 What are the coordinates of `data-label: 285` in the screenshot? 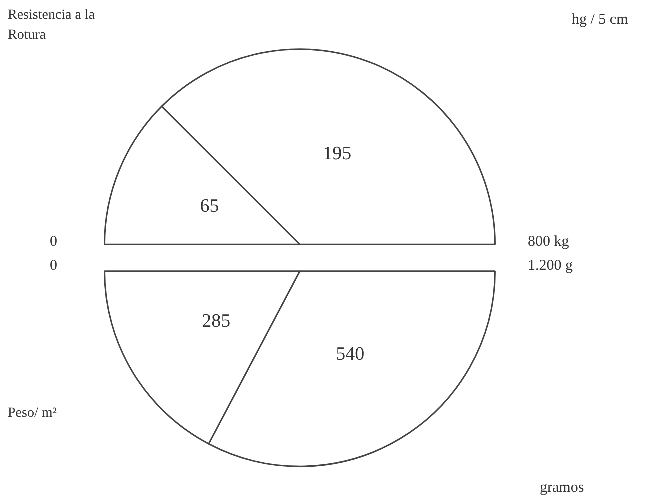 It's located at (216, 321).